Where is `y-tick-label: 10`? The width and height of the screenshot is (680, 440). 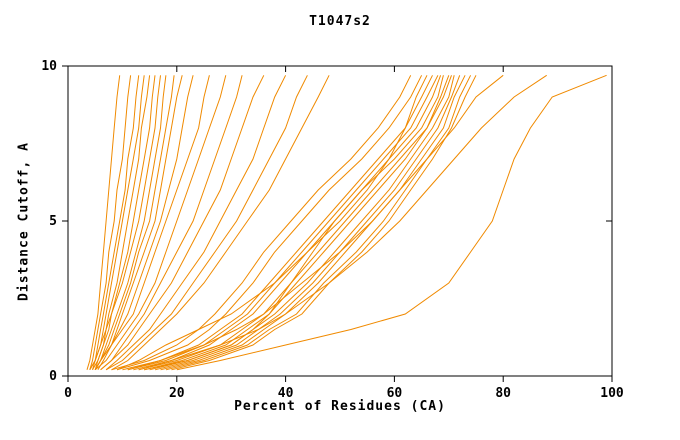 y-tick-label: 10 is located at coordinates (49, 66).